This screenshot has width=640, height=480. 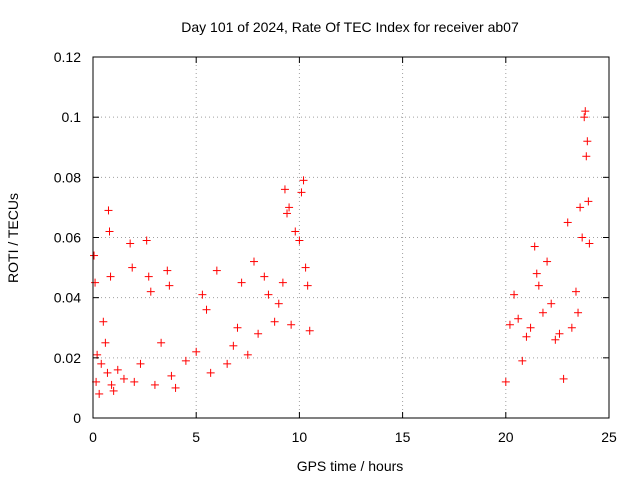 What do you see at coordinates (13, 238) in the screenshot?
I see `y-axis-label: ROTI / TECUs` at bounding box center [13, 238].